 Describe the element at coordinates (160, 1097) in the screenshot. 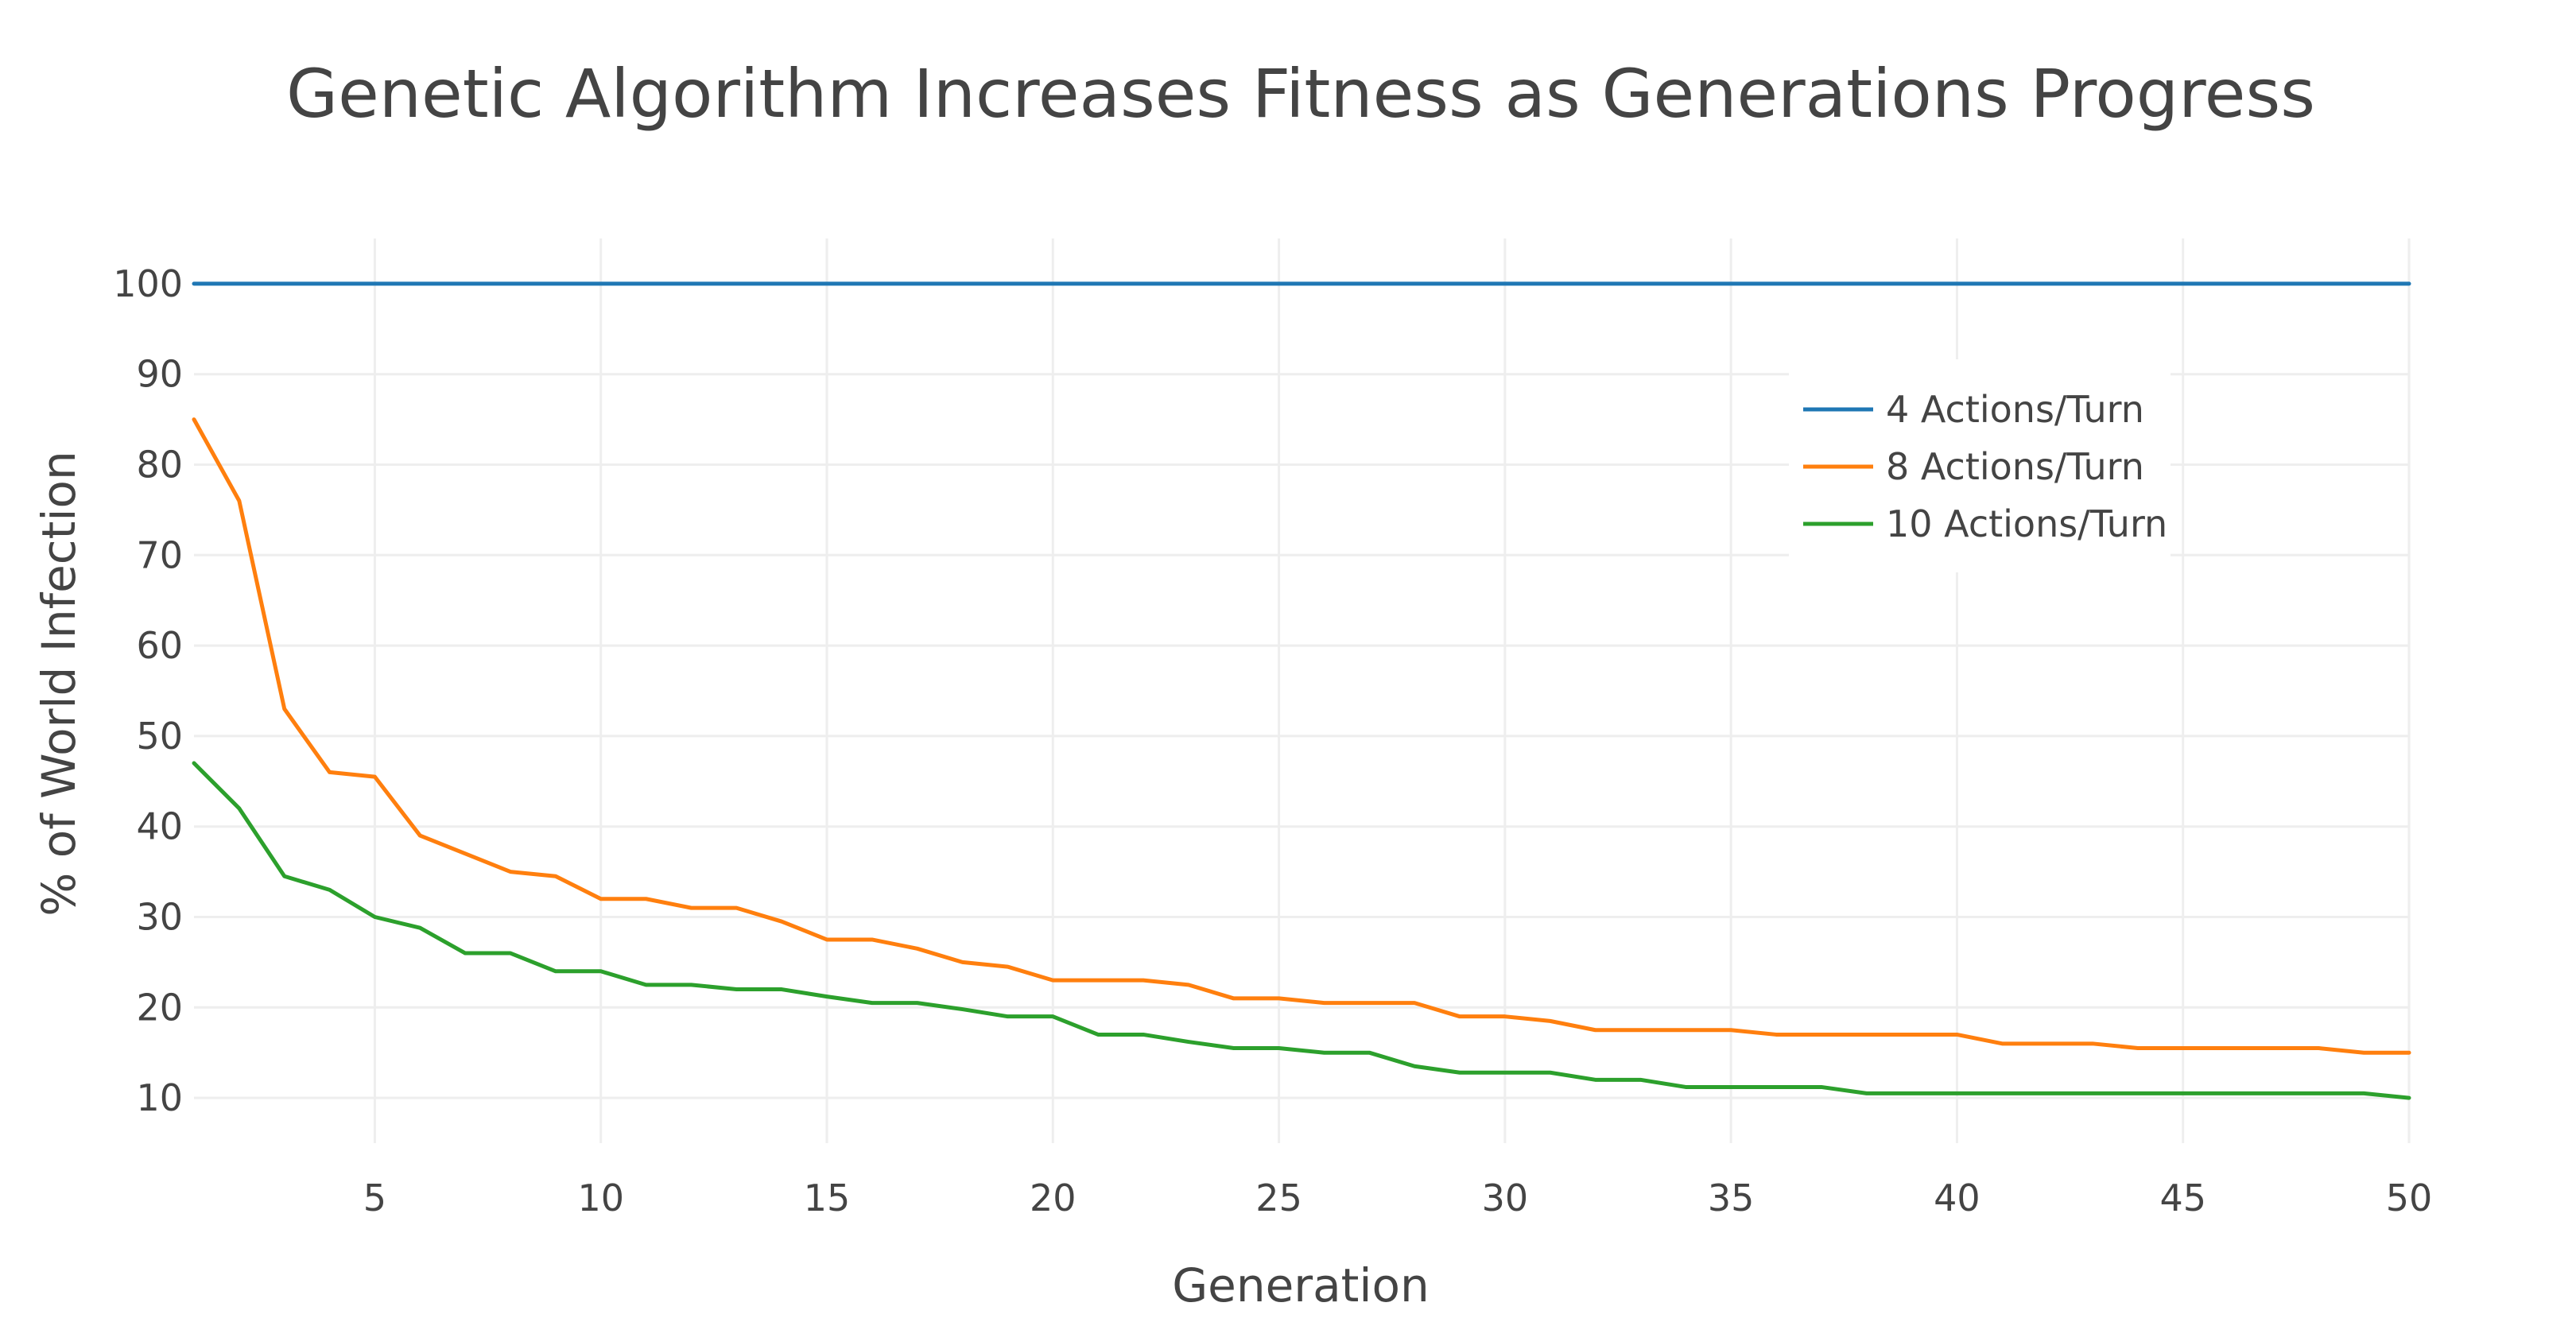

I see `y-tick-label: 10` at that location.